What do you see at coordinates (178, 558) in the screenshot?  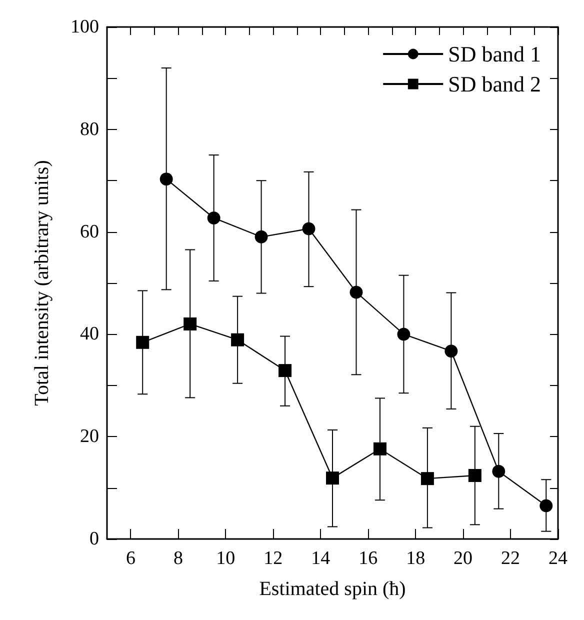 I see `x-tick-label: 8` at bounding box center [178, 558].